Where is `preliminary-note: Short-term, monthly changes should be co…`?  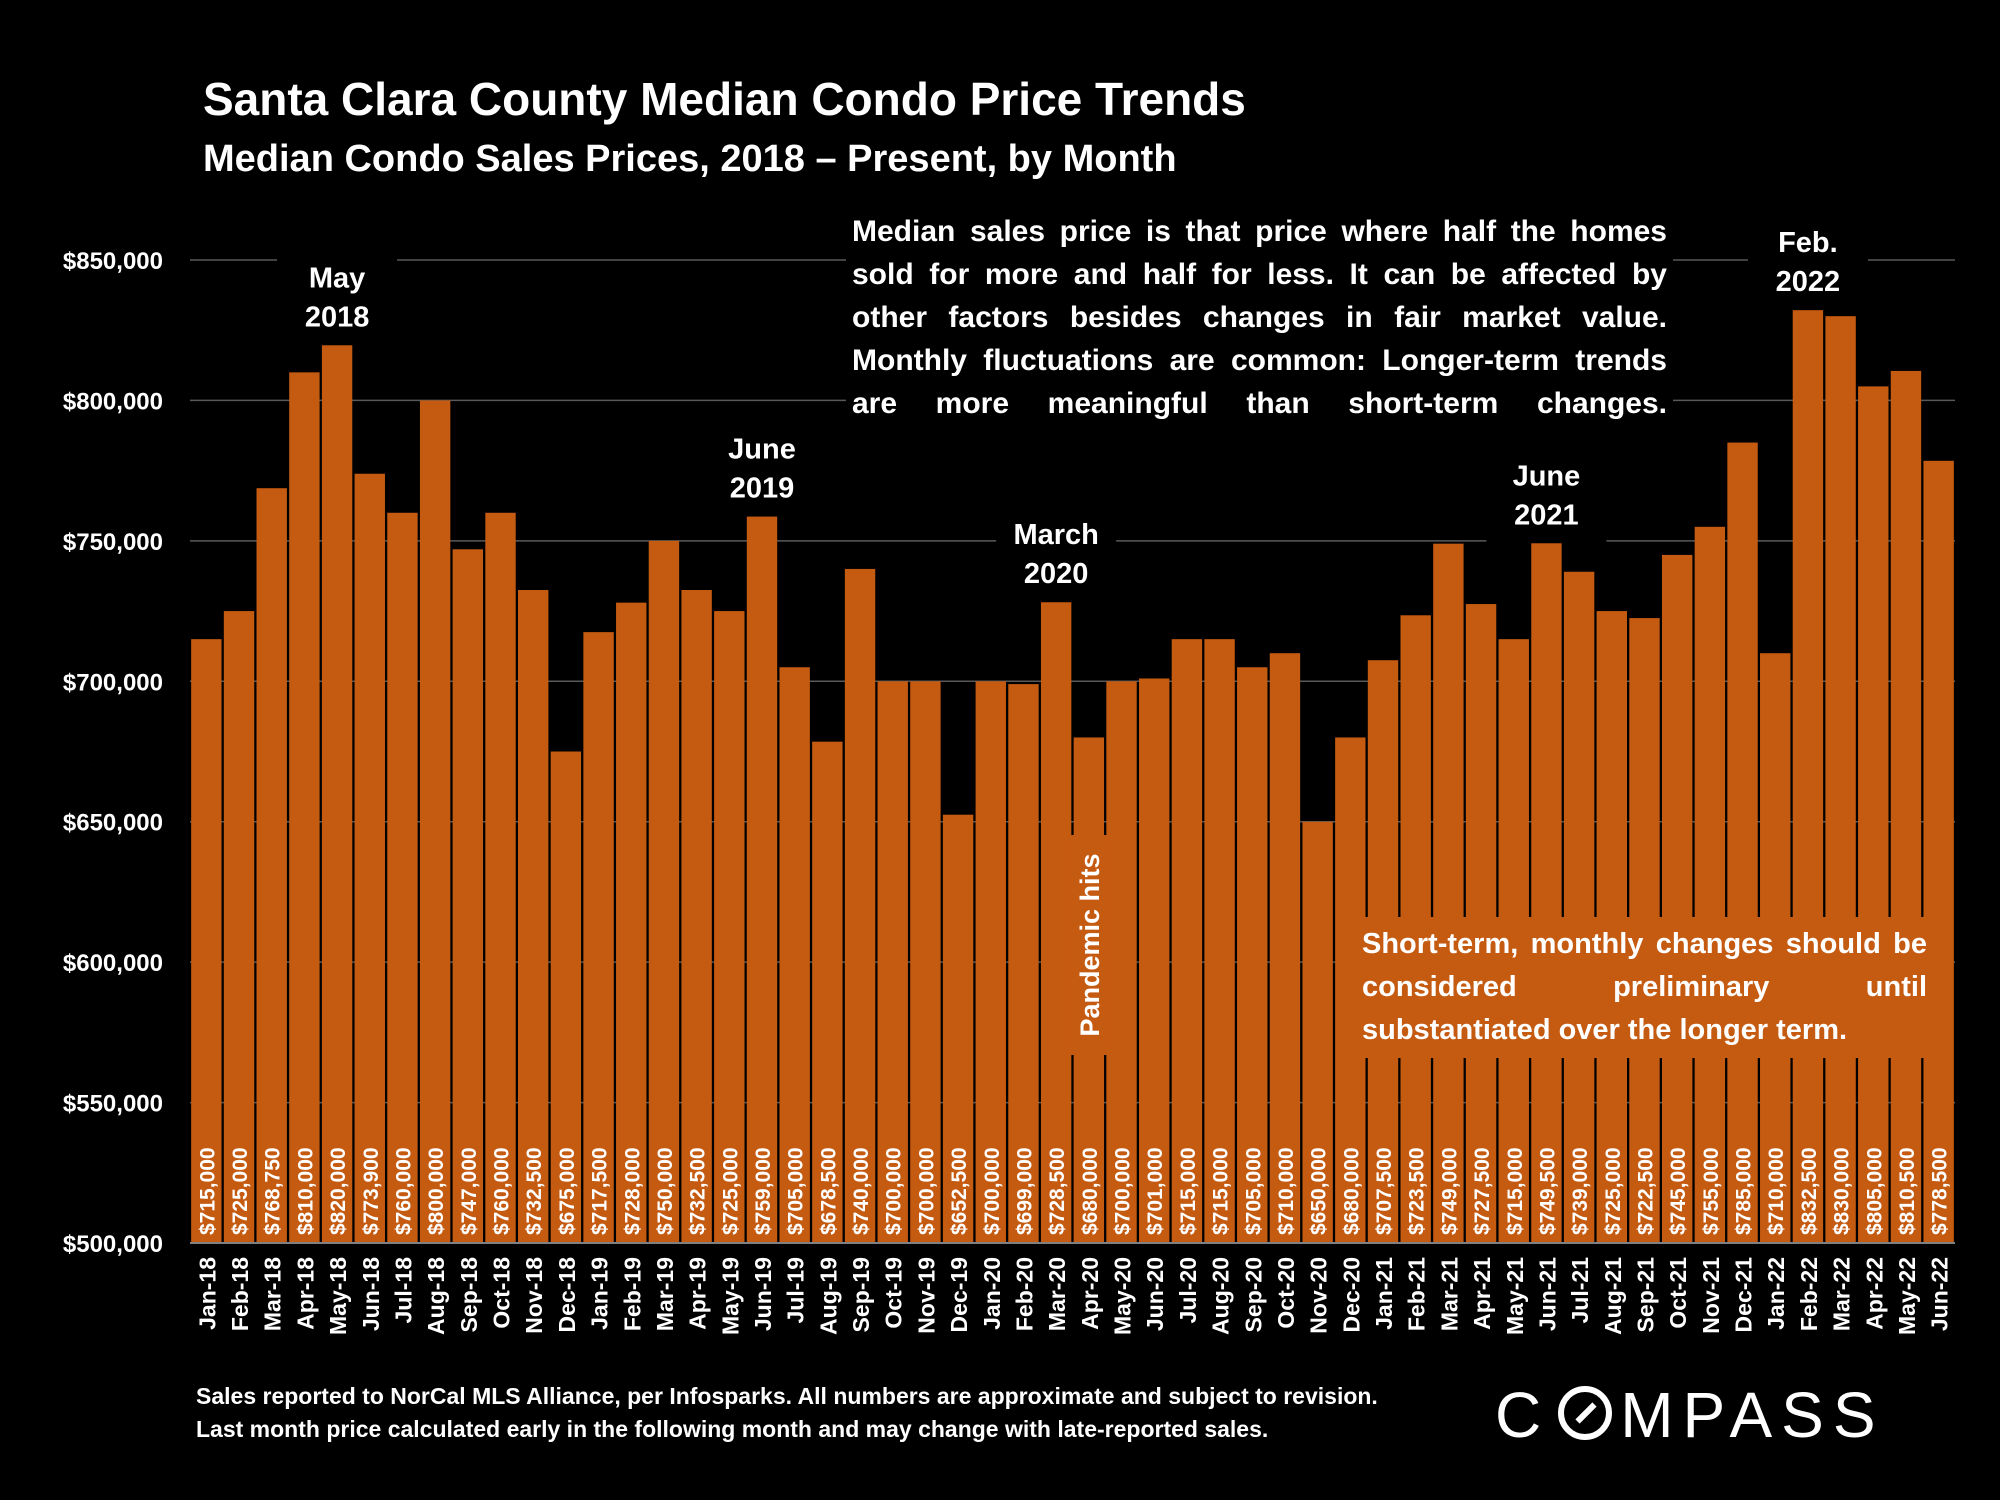 preliminary-note: Short-term, monthly changes should be co… is located at coordinates (1644, 987).